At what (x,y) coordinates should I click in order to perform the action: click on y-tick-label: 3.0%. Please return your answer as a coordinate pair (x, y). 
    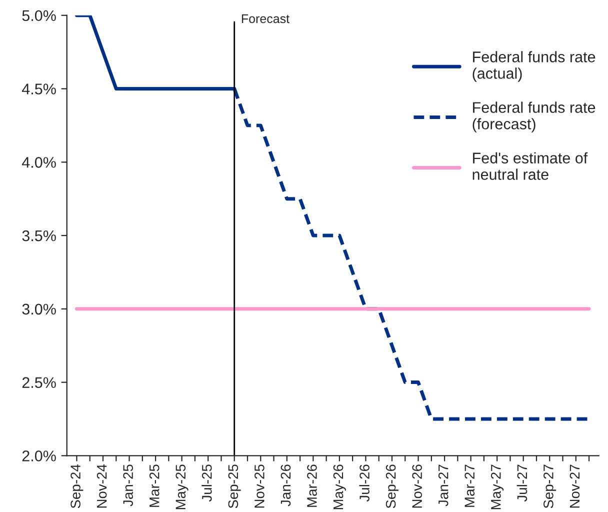
    Looking at the image, I should click on (39, 309).